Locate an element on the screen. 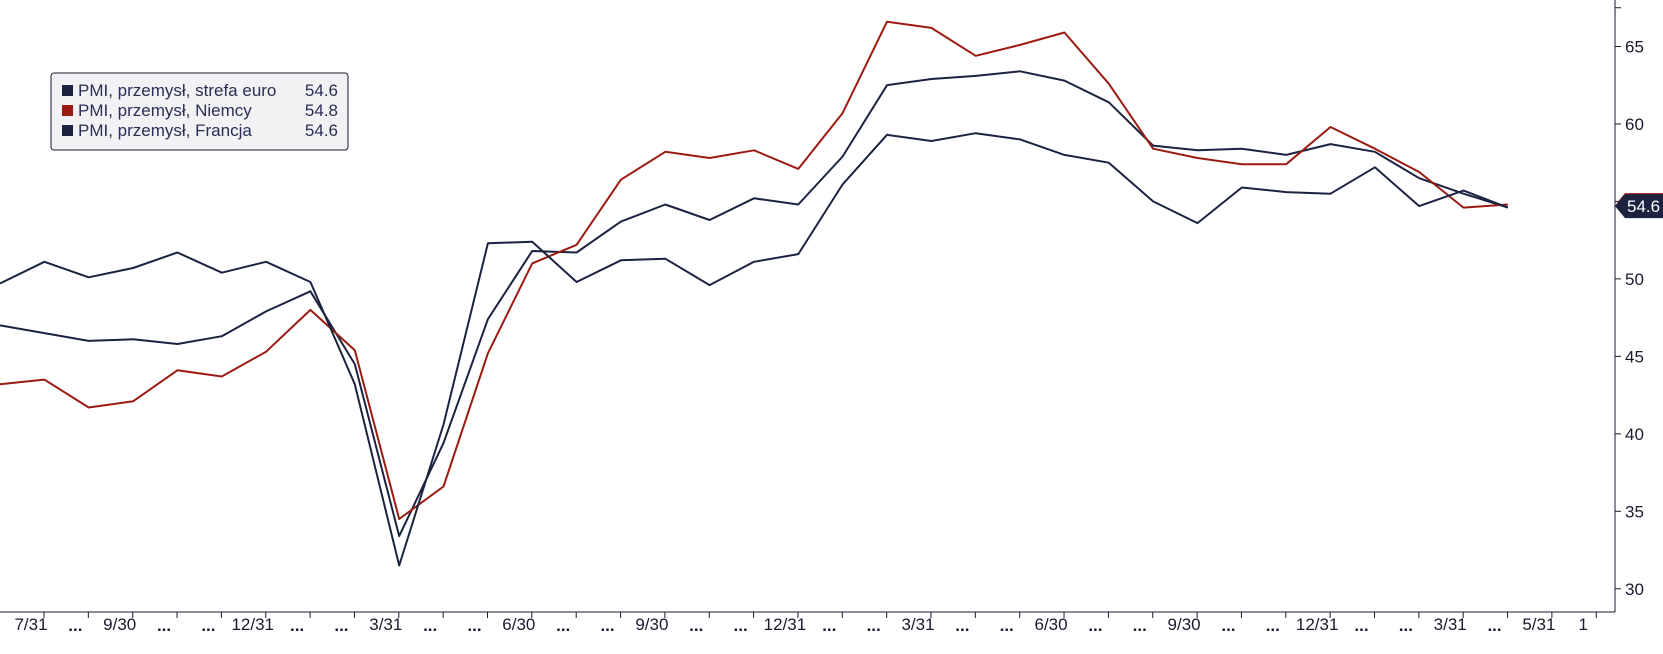 The image size is (1663, 654). x-tick-label: 7/31 is located at coordinates (30, 624).